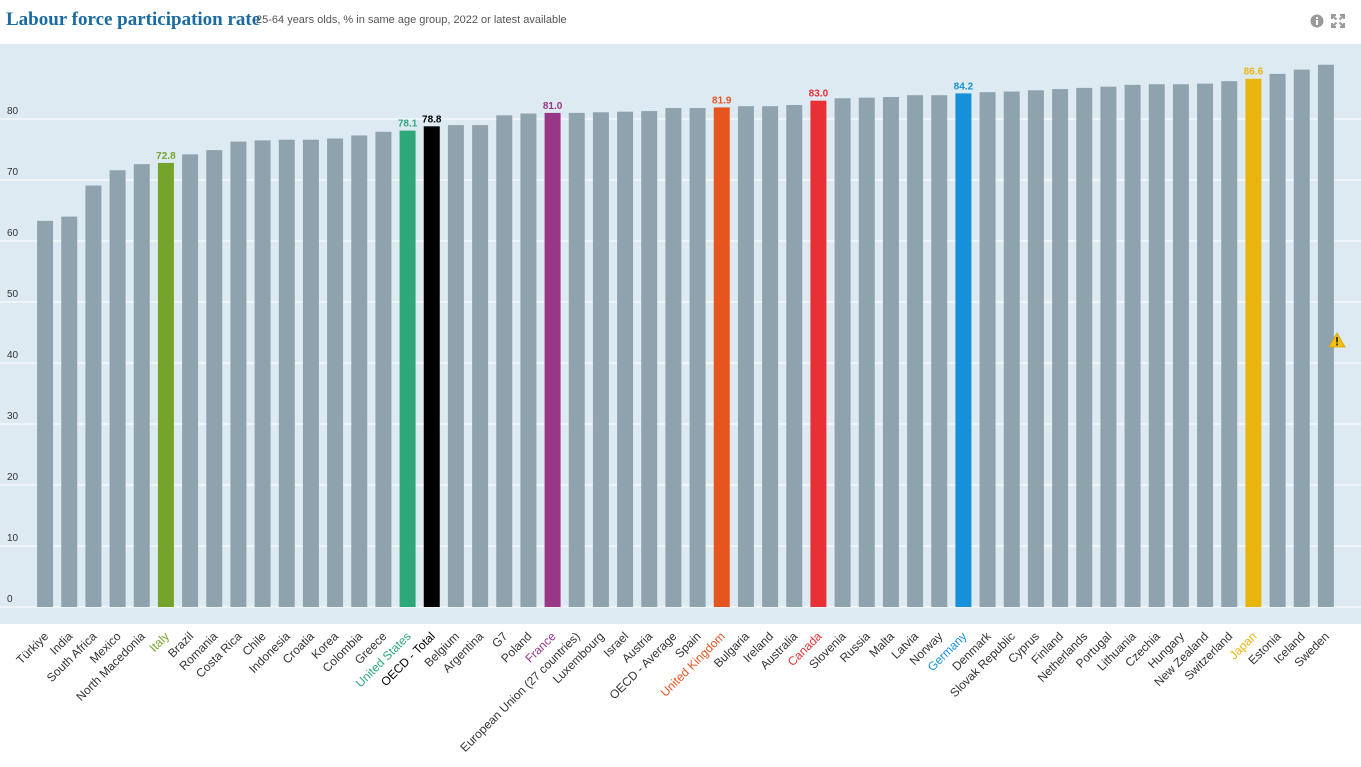 Image resolution: width=1361 pixels, height=767 pixels. Describe the element at coordinates (794, 355) in the screenshot. I see `bar-australia` at that location.